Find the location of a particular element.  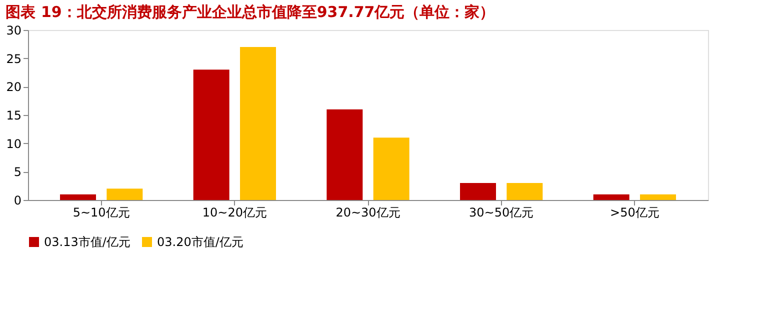

y-tick-label: 10 is located at coordinates (14, 143).